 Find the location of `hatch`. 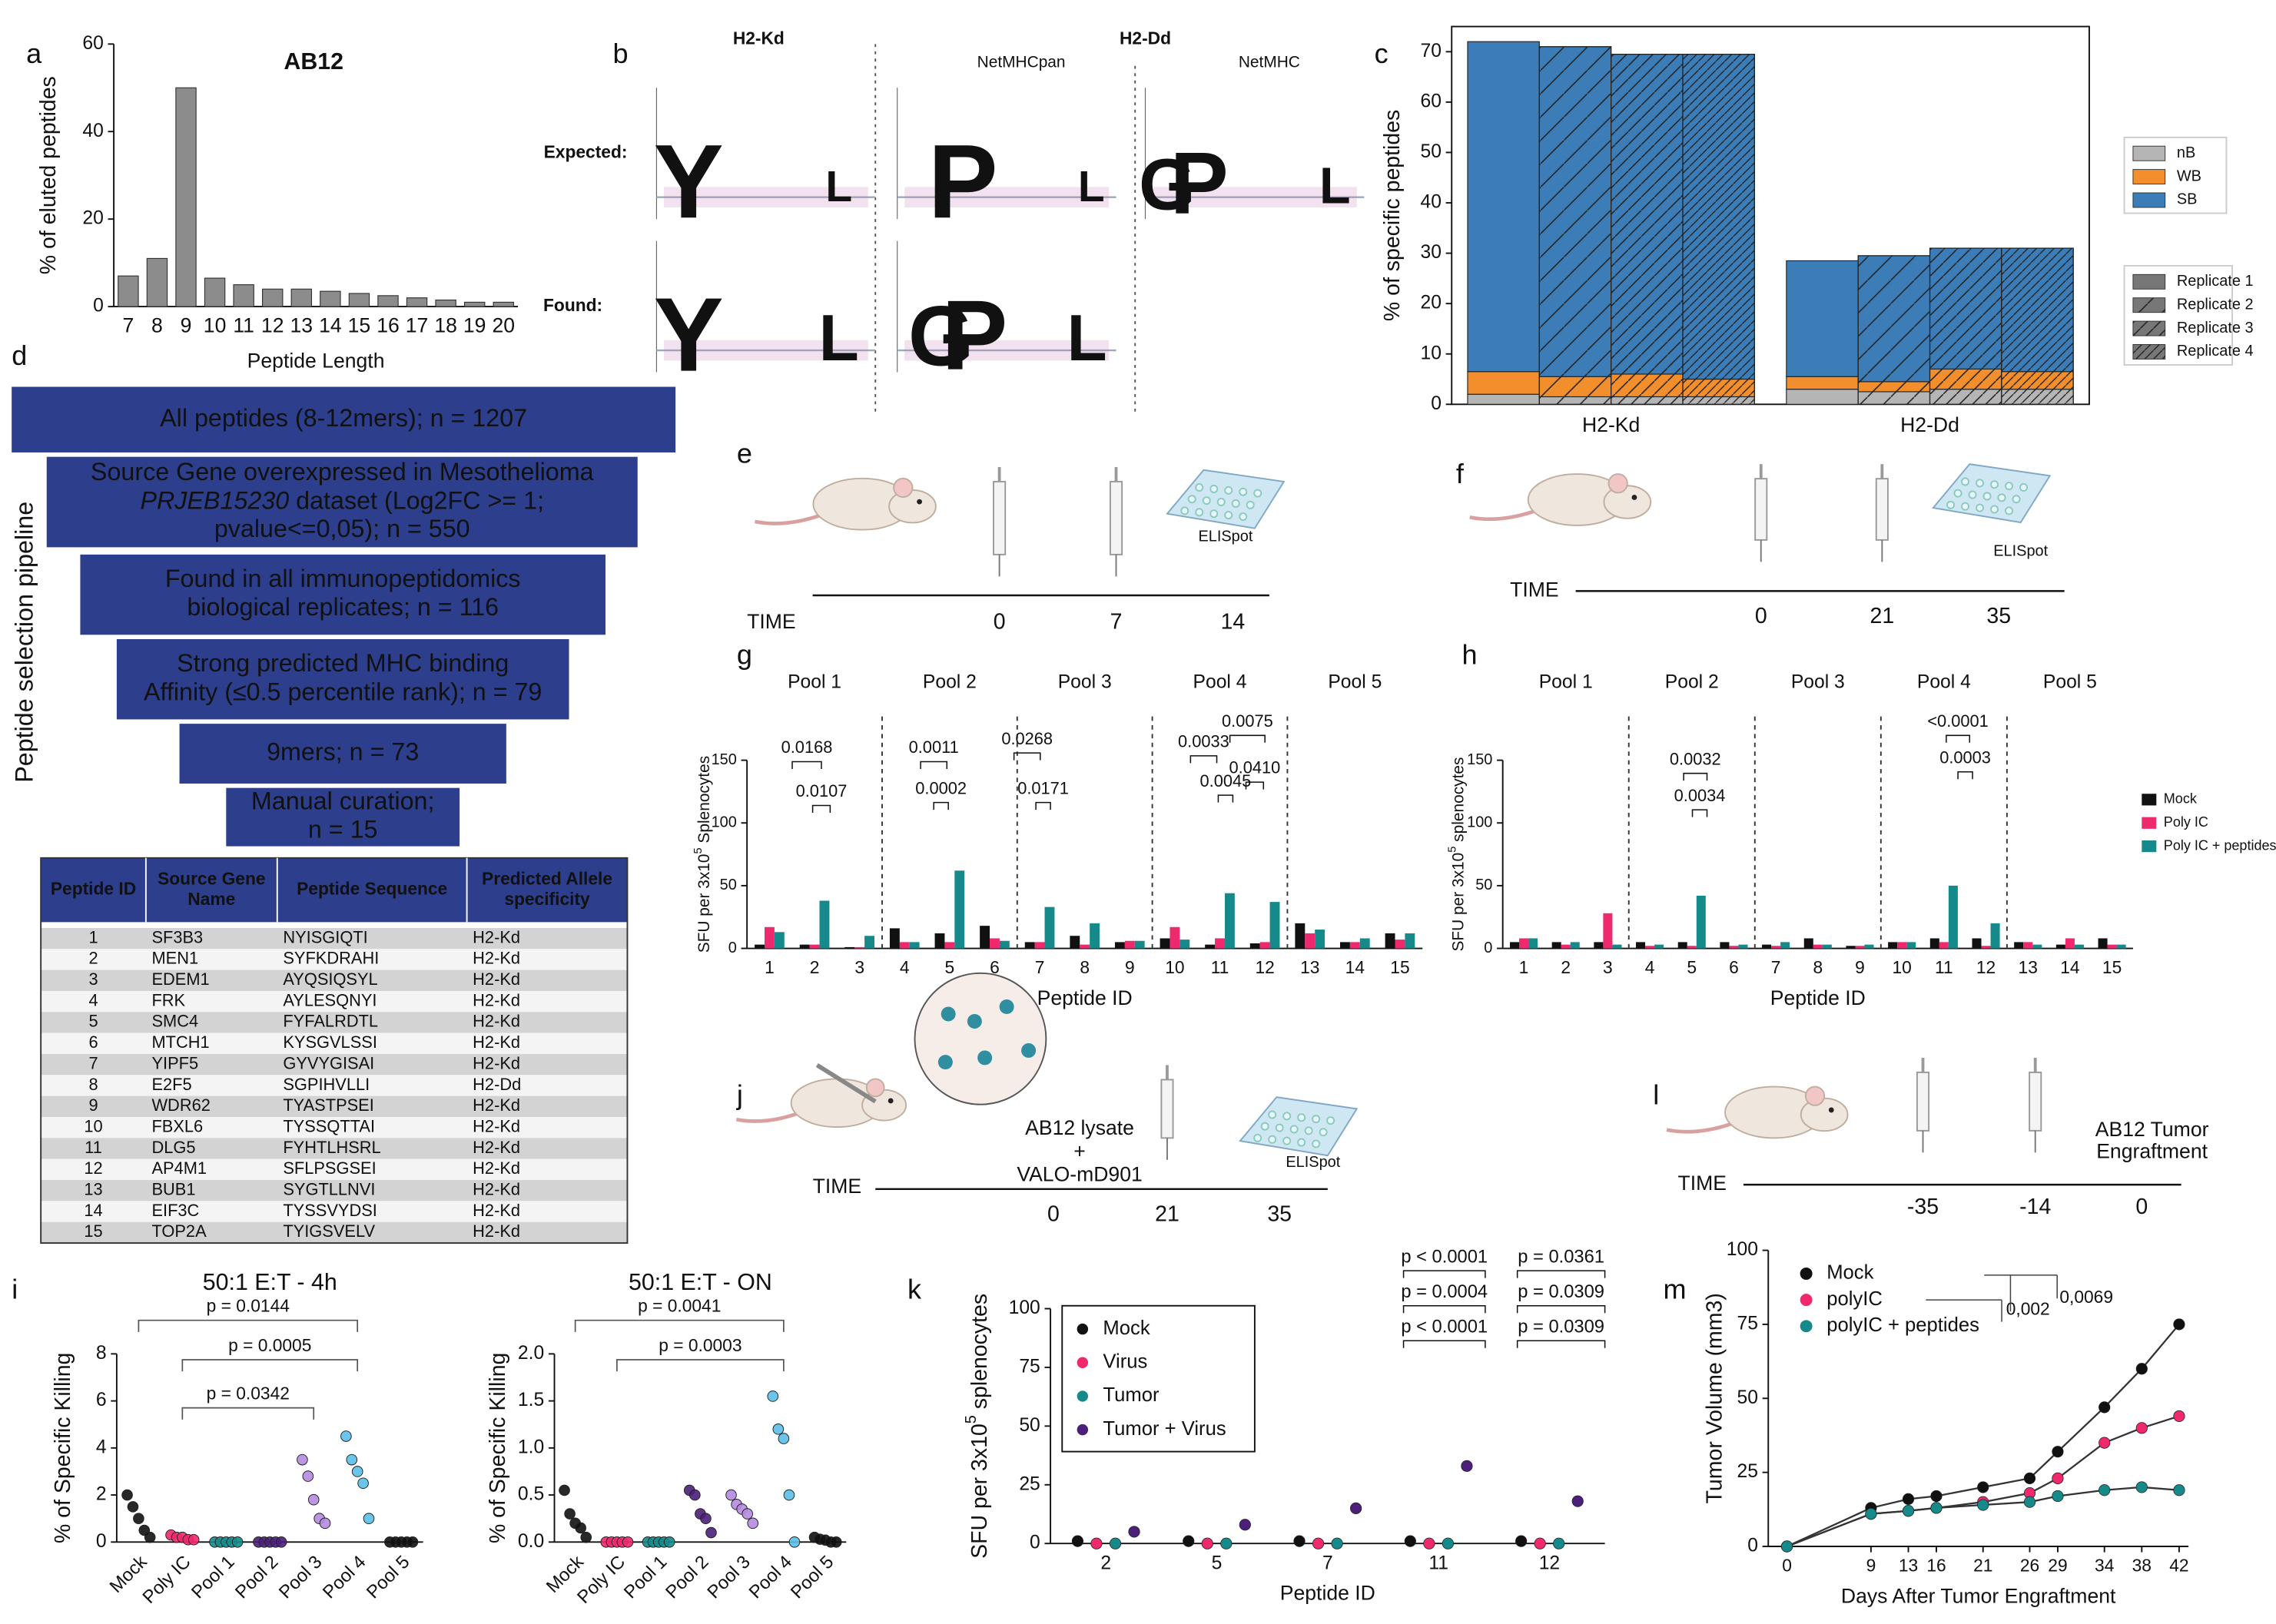

hatch is located at coordinates (1718, 229).